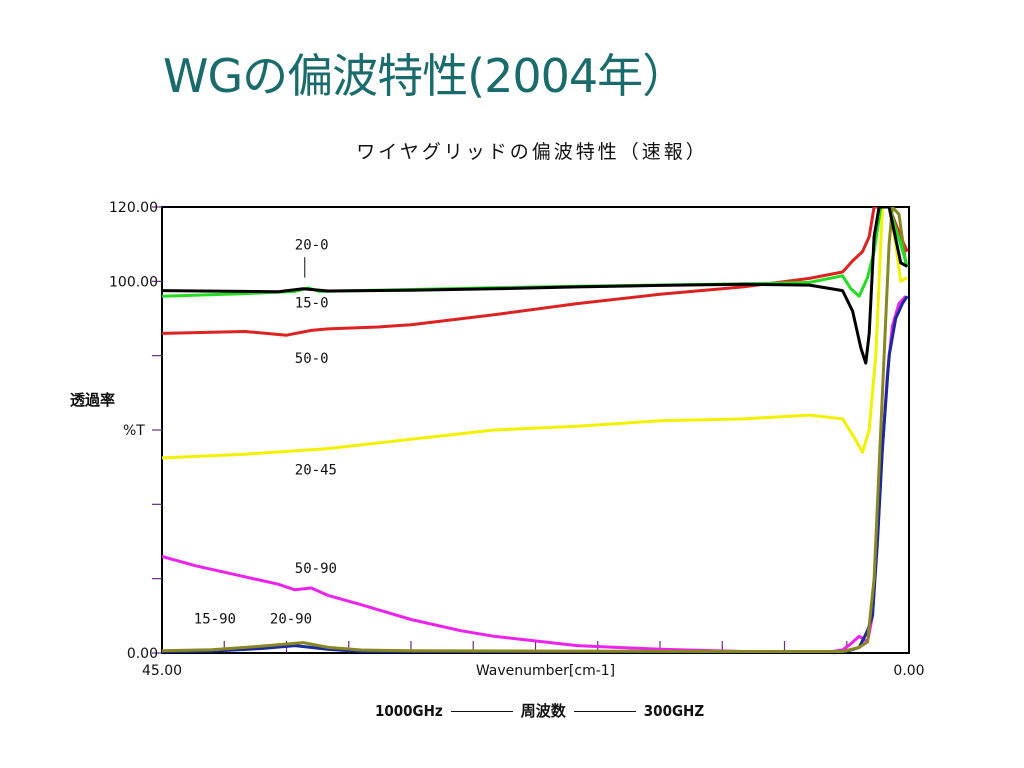 The image size is (1024, 768). I want to click on series-annotation: 20-90, so click(291, 619).